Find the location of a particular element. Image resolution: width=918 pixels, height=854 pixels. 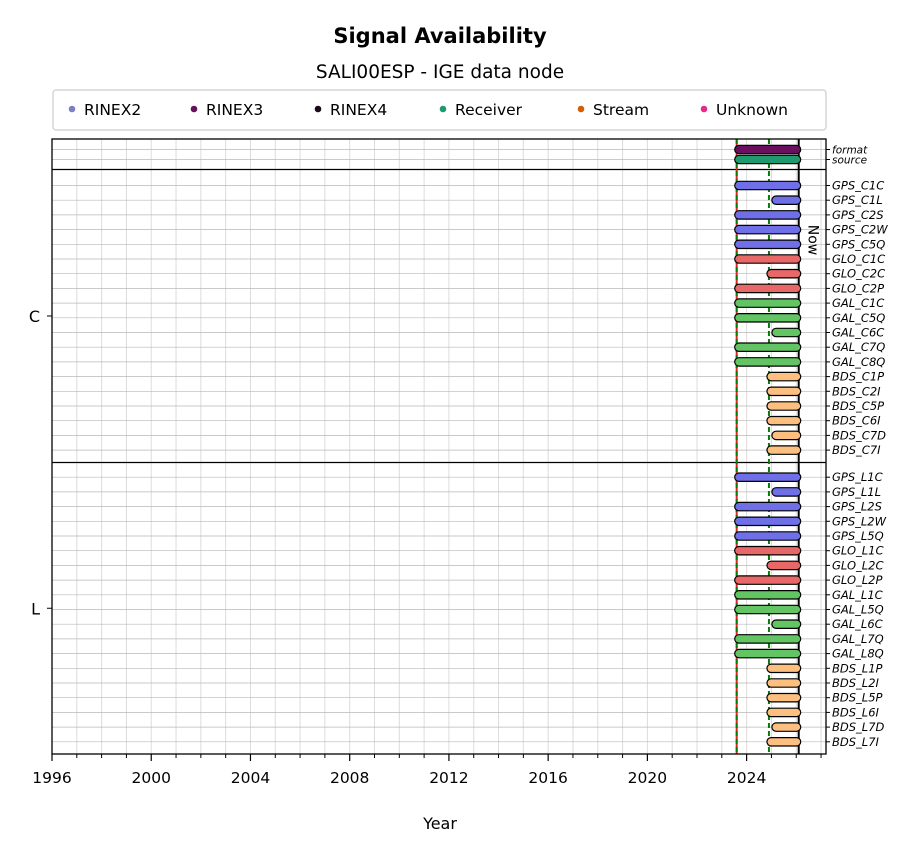

chart-title: Signal Availability is located at coordinates (440, 36).